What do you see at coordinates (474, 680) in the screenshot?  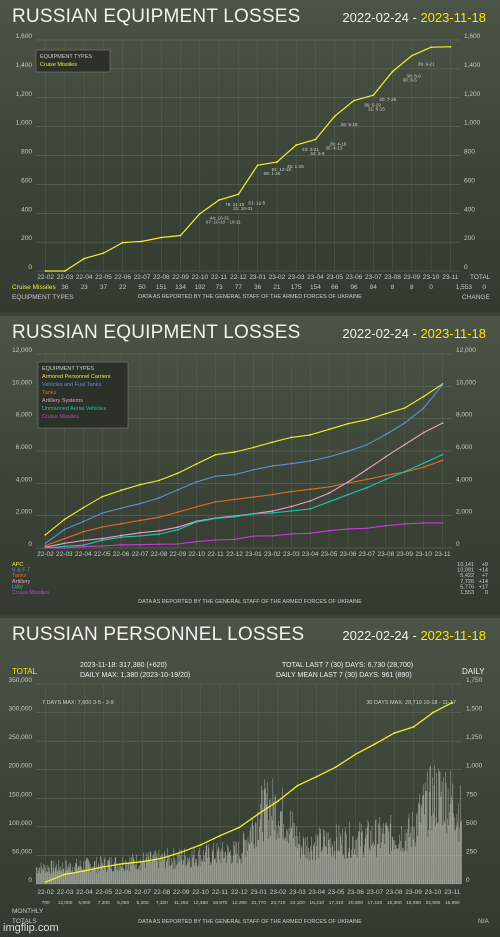 I see `y-tick-label-right: 1,750` at bounding box center [474, 680].